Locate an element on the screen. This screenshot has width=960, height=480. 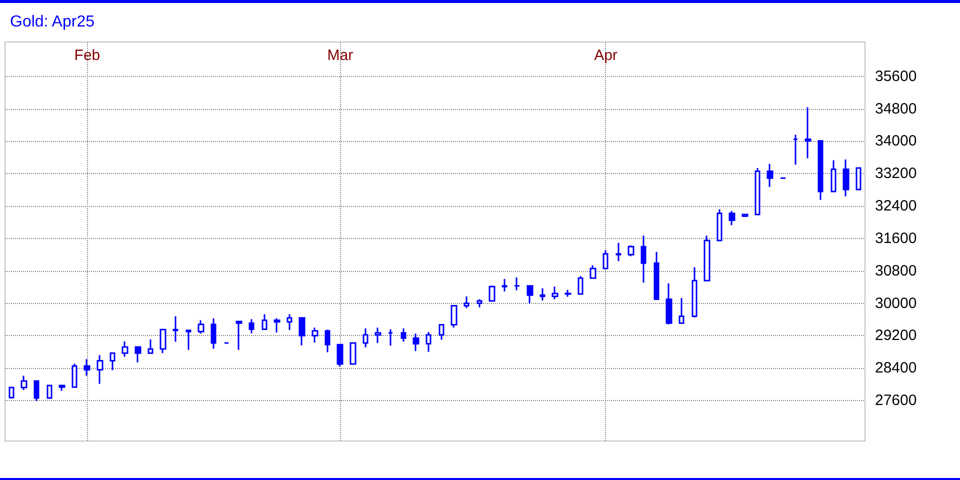
y-tick-label: 33200 is located at coordinates (896, 173).